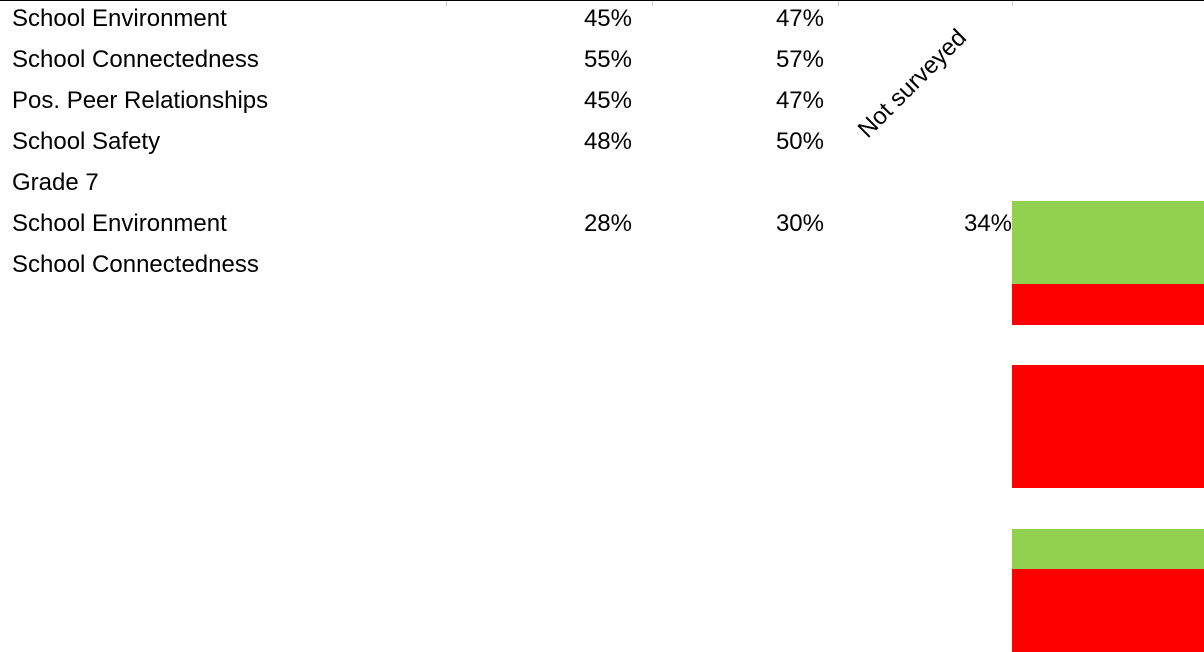 This screenshot has width=1204, height=652. What do you see at coordinates (799, 223) in the screenshot?
I see `row-value-2: 30%` at bounding box center [799, 223].